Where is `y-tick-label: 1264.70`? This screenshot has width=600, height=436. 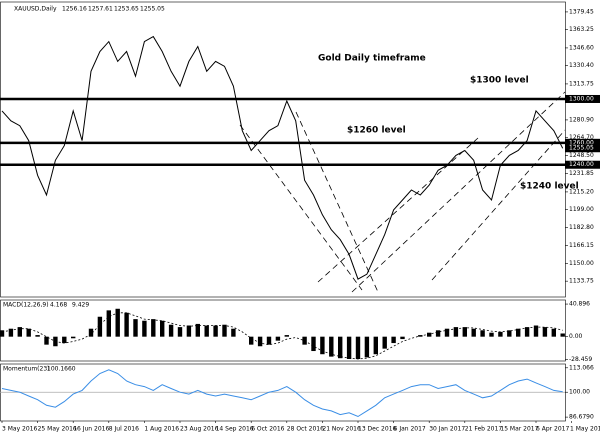
y-tick-label: 1264.70 is located at coordinates (581, 137).